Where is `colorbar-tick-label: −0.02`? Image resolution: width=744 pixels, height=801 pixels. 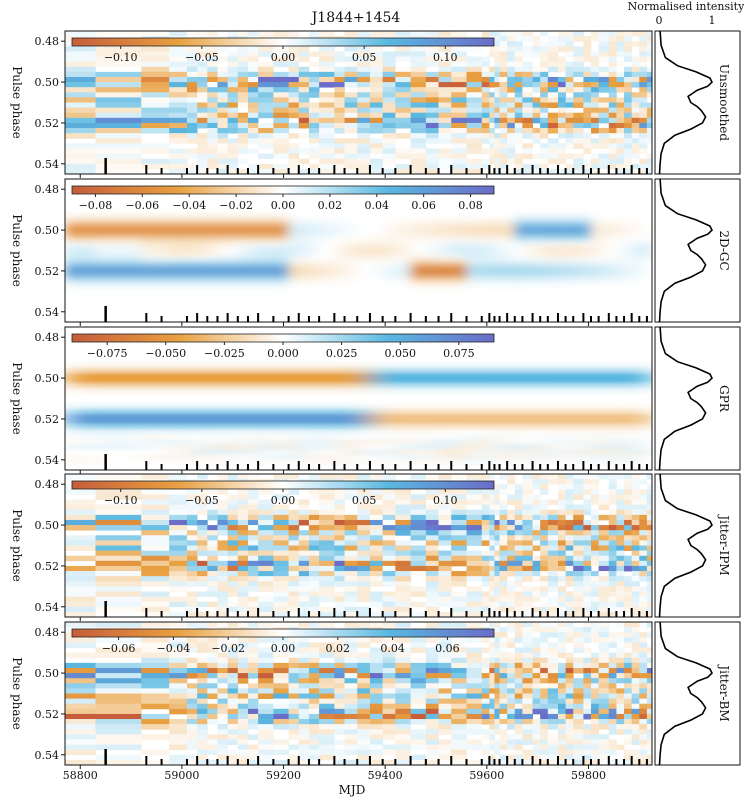 colorbar-tick-label: −0.02 is located at coordinates (228, 648).